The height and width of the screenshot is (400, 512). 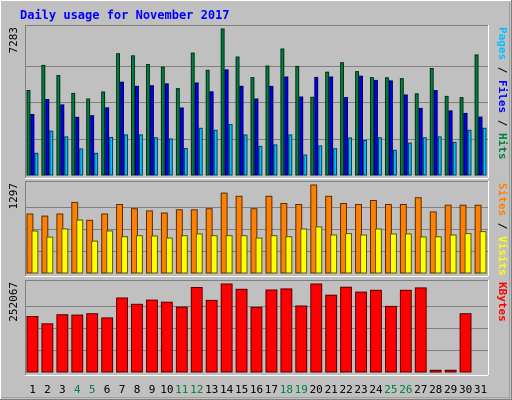 I want to click on x-tick-label-day-28: 28, so click(x=435, y=389).